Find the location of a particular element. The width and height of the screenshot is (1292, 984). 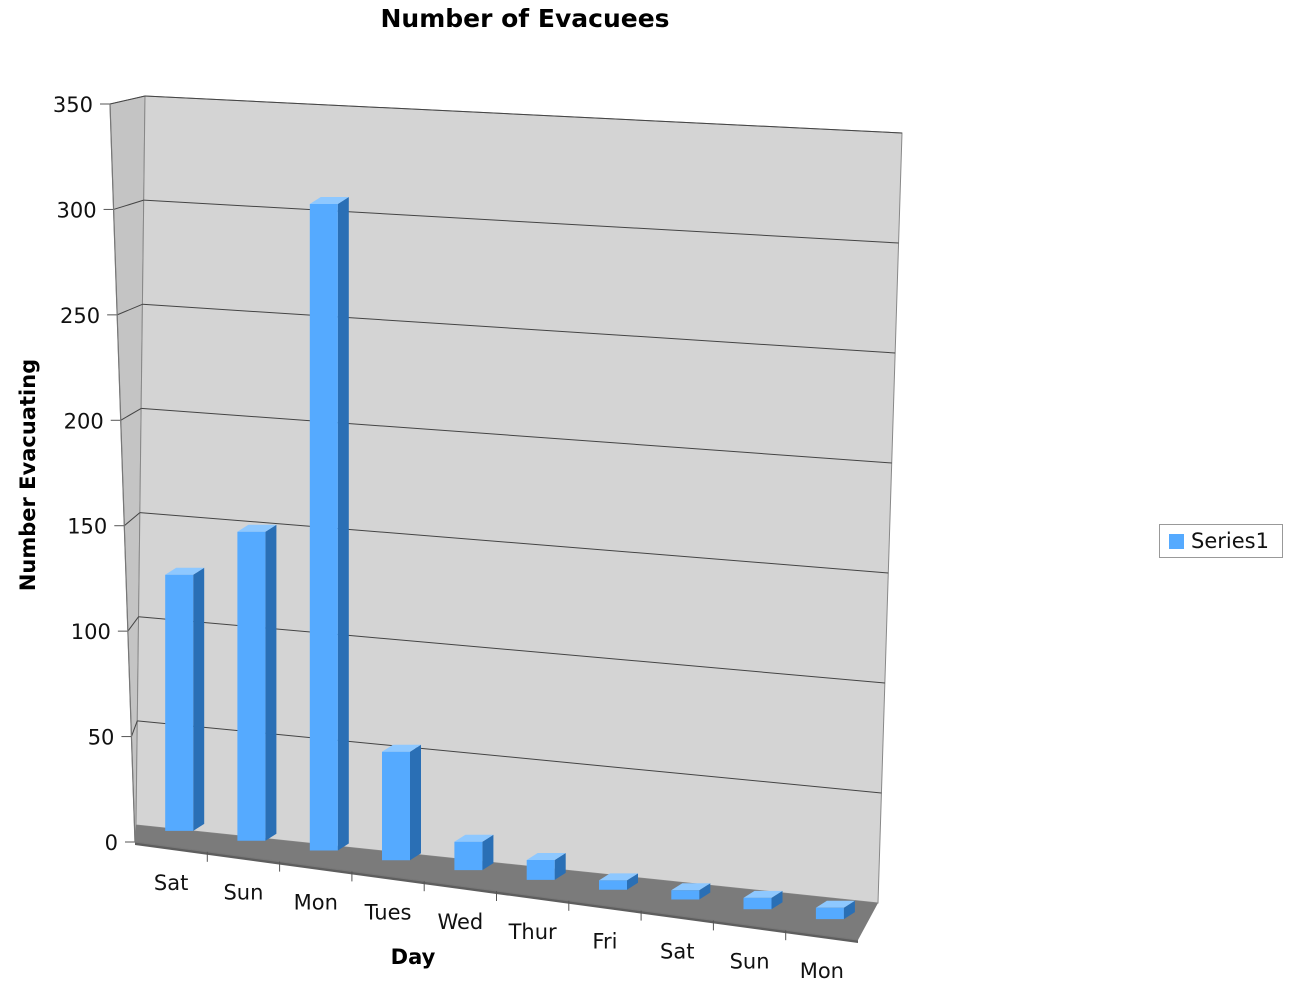

legend-swatch is located at coordinates (1176, 541).